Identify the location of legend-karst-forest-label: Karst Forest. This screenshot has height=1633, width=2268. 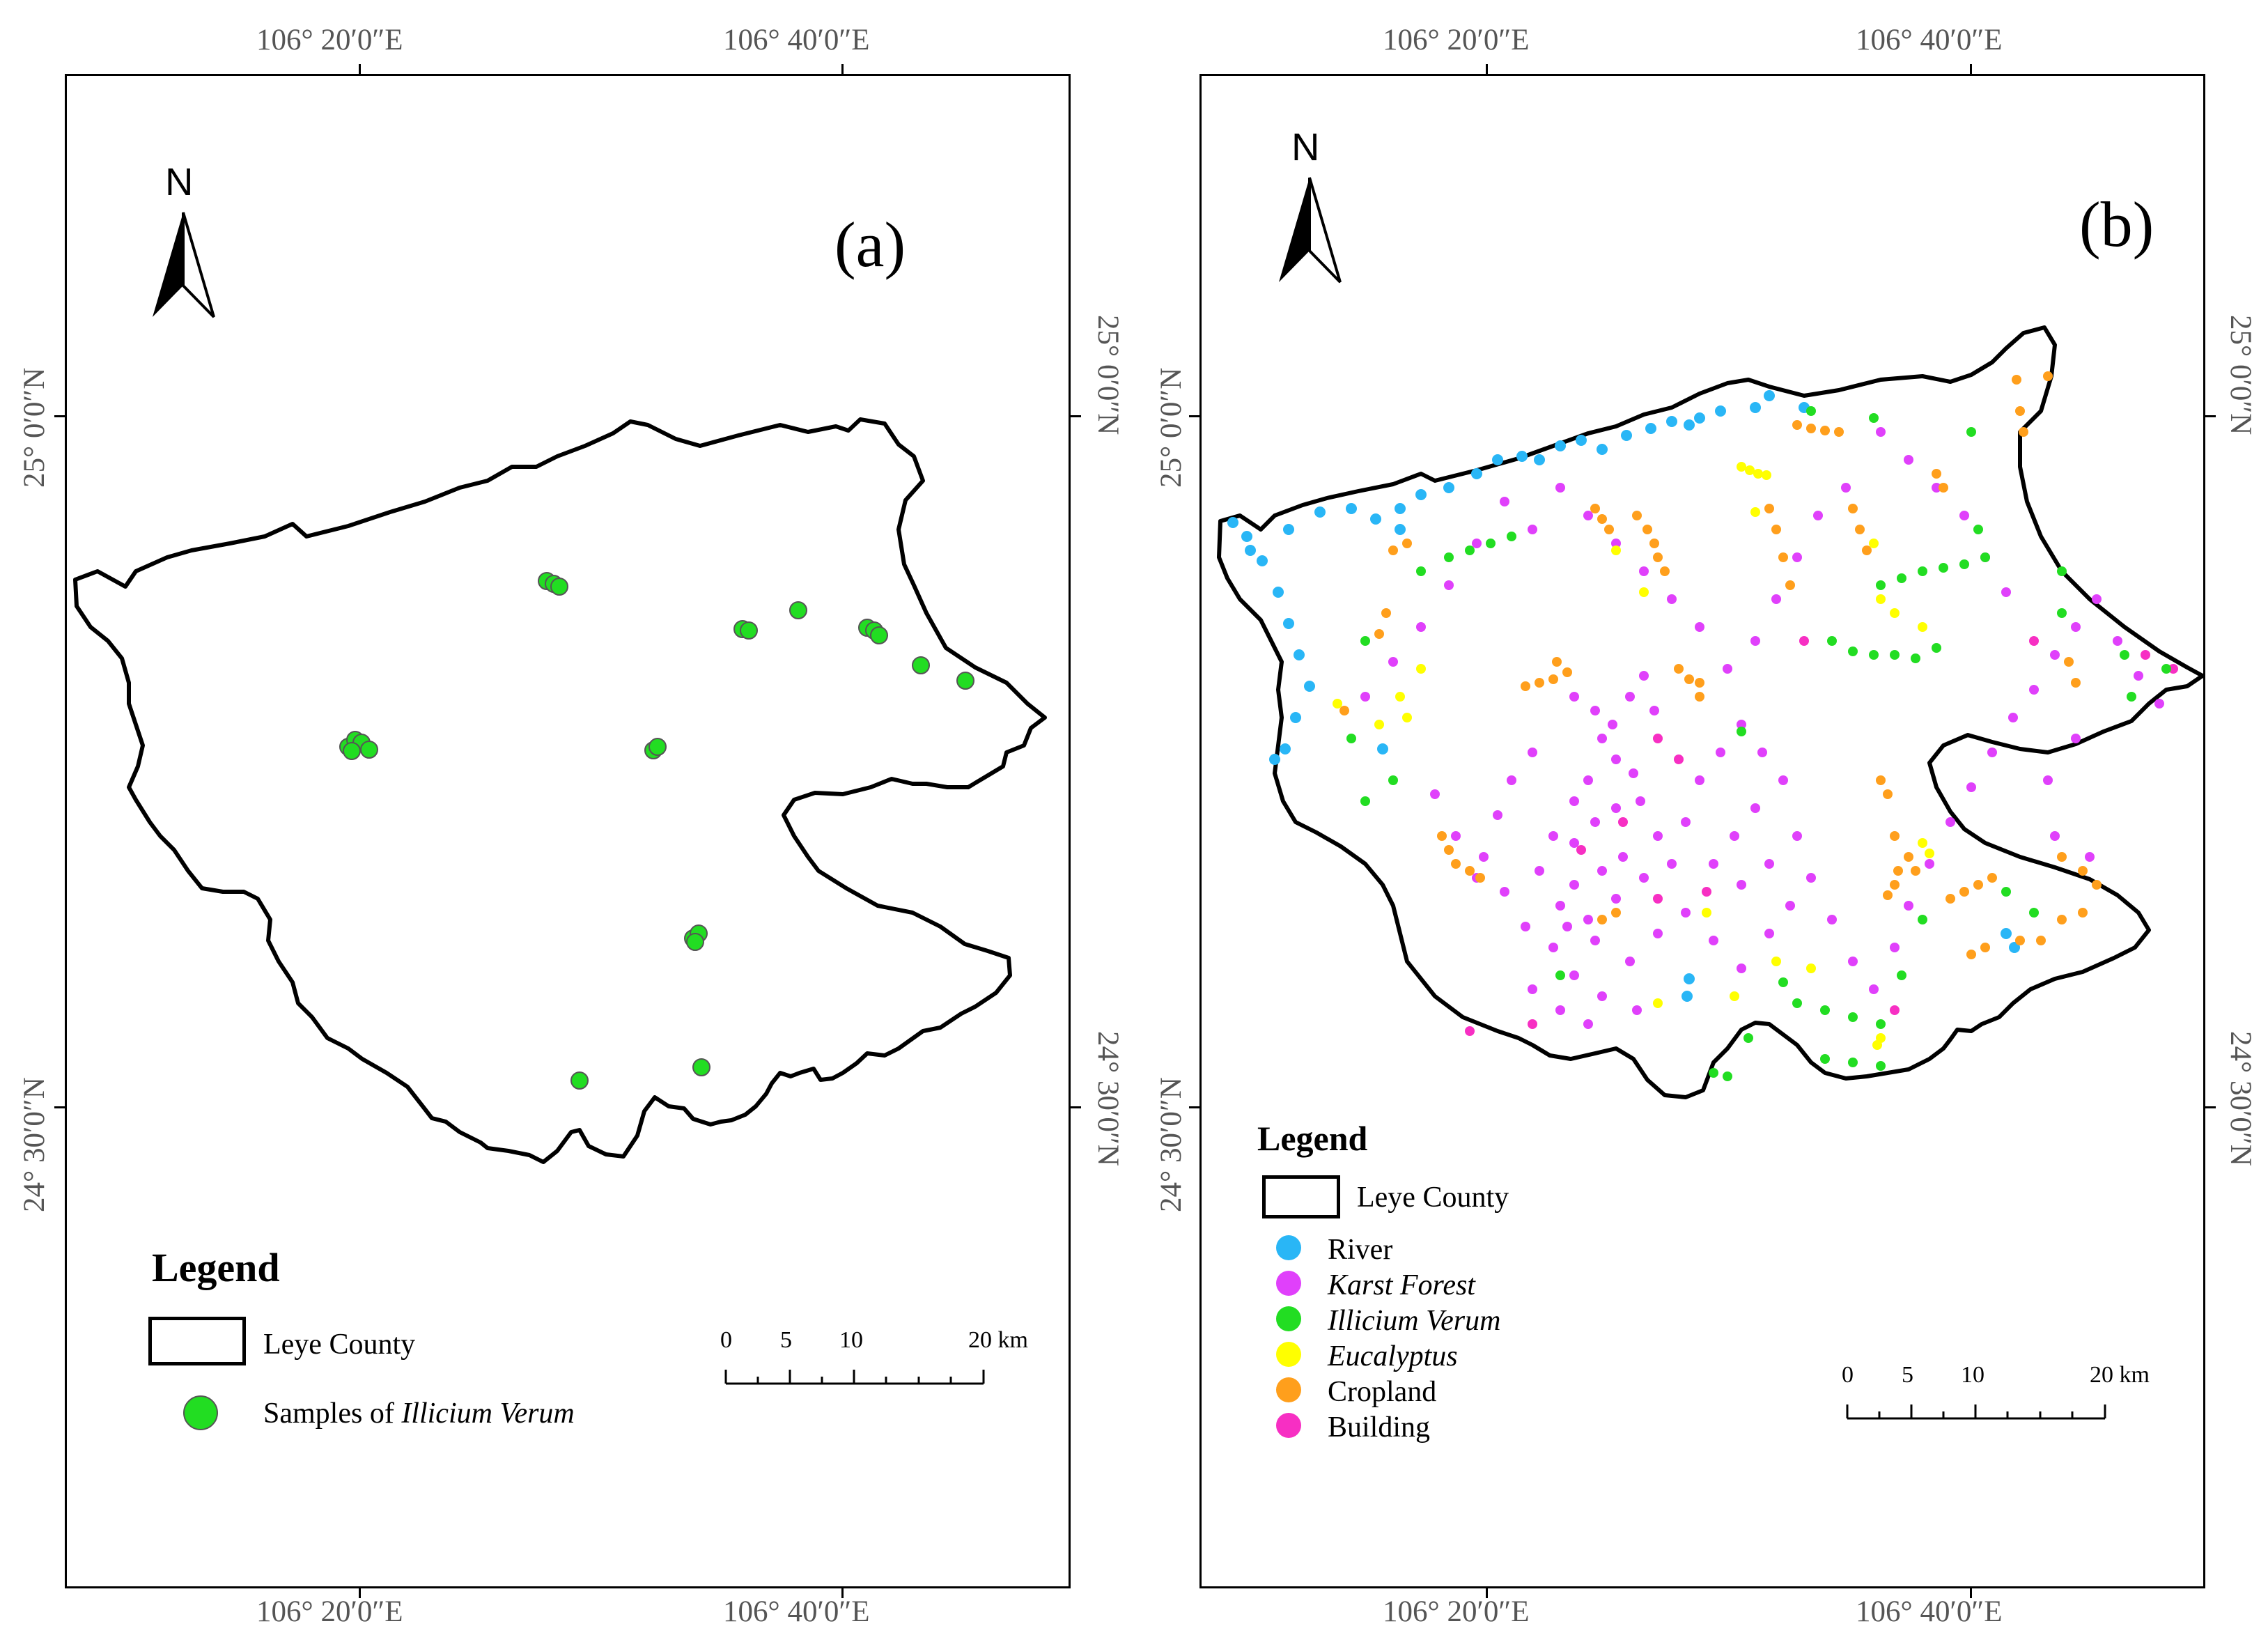
(1401, 1285).